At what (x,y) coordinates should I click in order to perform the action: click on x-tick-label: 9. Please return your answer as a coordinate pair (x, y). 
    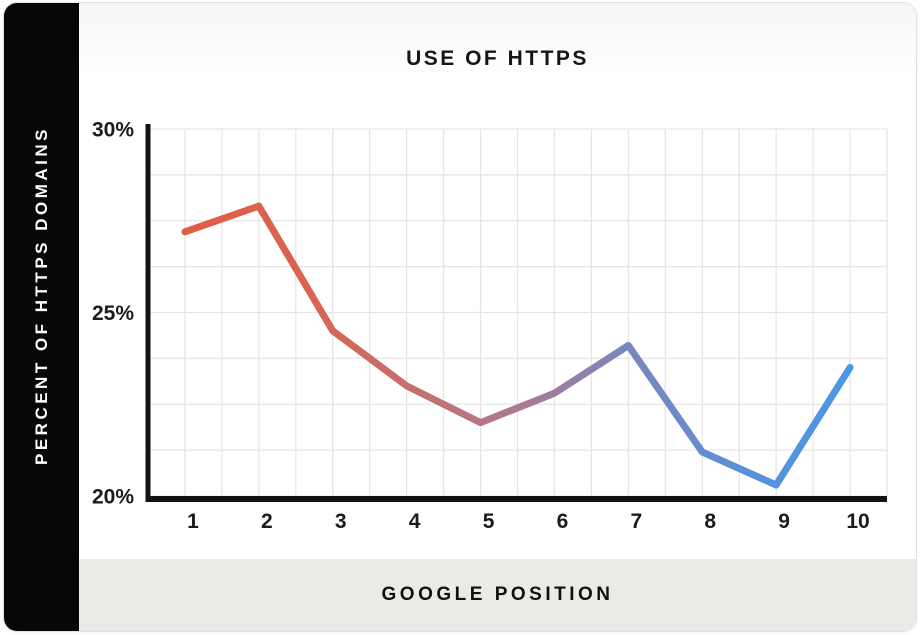
    Looking at the image, I should click on (784, 521).